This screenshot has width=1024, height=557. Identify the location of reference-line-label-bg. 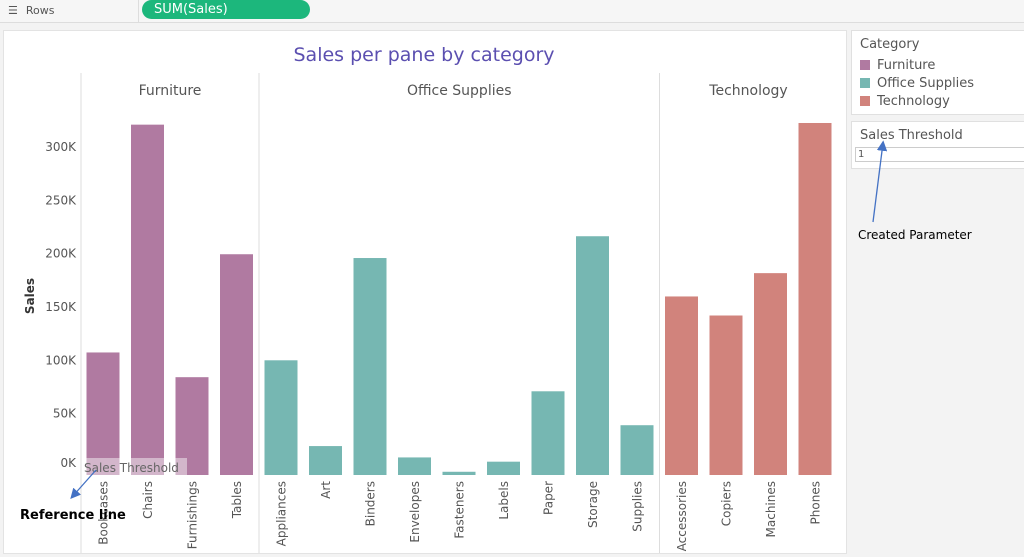
(135, 467).